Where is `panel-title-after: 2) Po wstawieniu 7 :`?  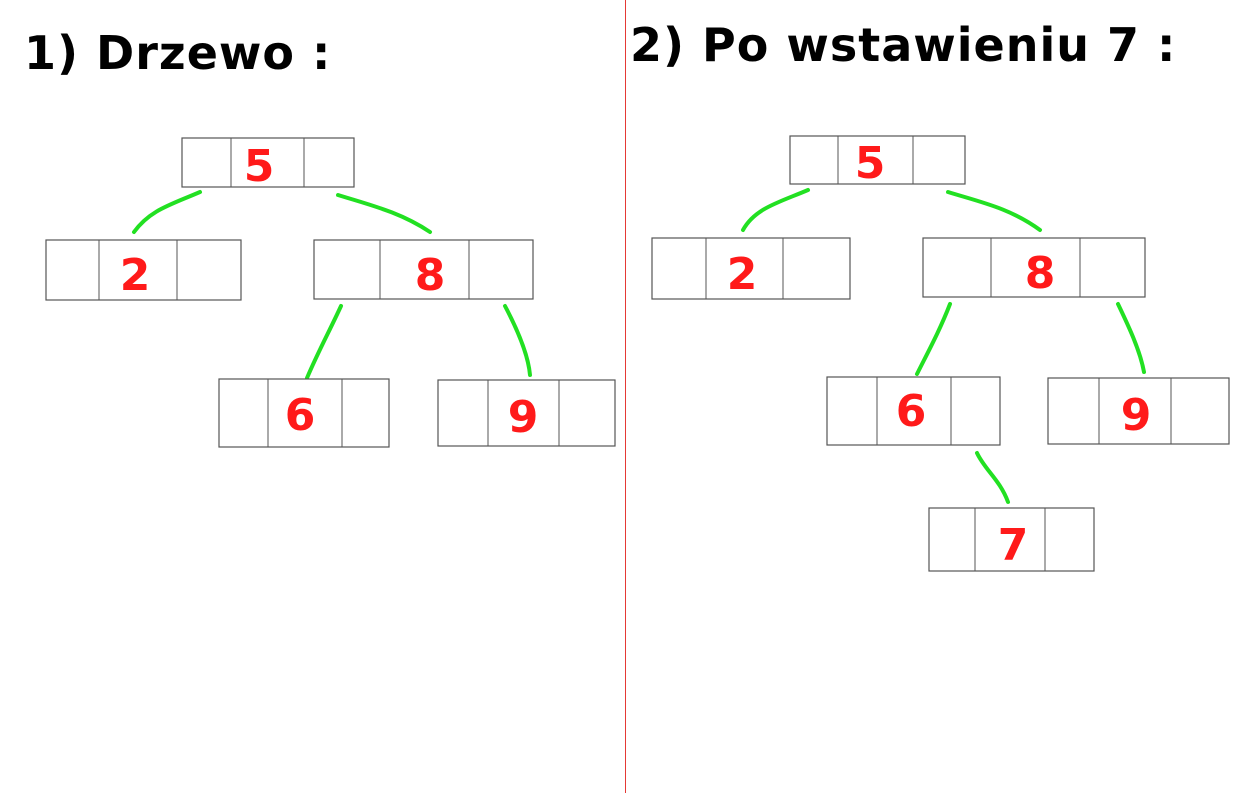
panel-title-after: 2) Po wstawieniu 7 : is located at coordinates (903, 45).